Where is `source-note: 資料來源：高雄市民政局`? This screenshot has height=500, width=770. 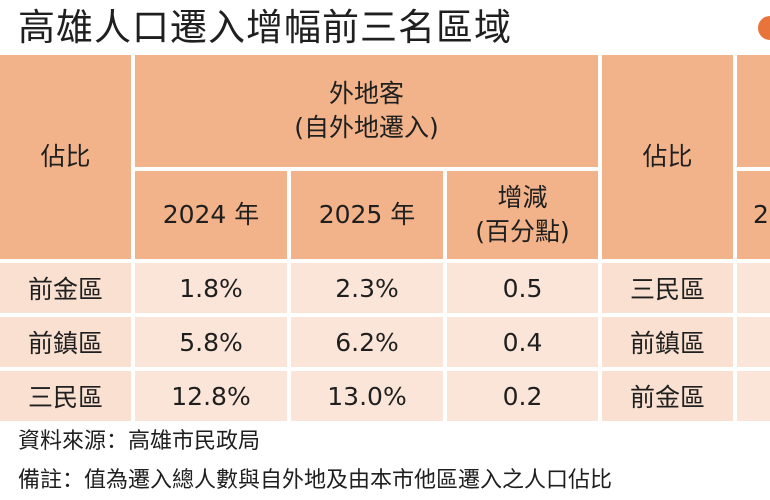 source-note: 資料來源：高雄市民政局 is located at coordinates (139, 441).